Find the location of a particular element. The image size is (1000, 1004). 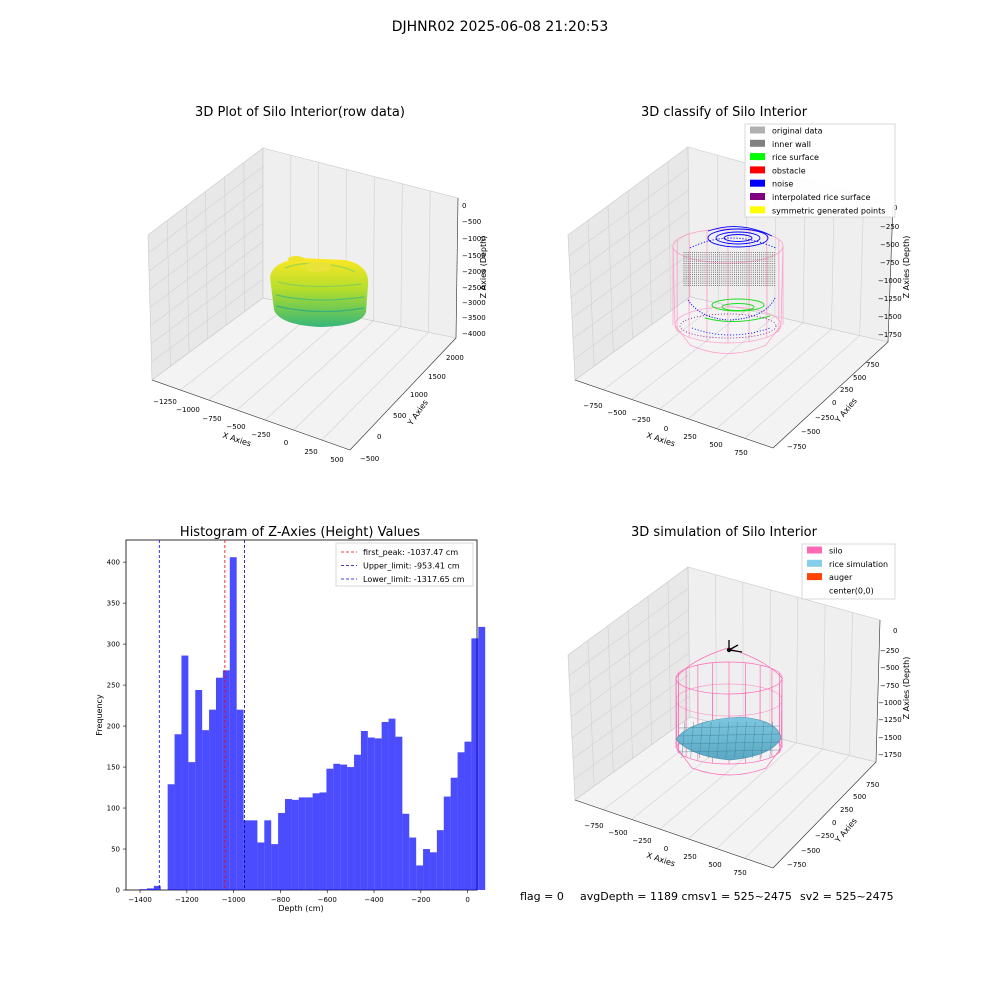

p2-ztick: −1750 is located at coordinates (890, 335).